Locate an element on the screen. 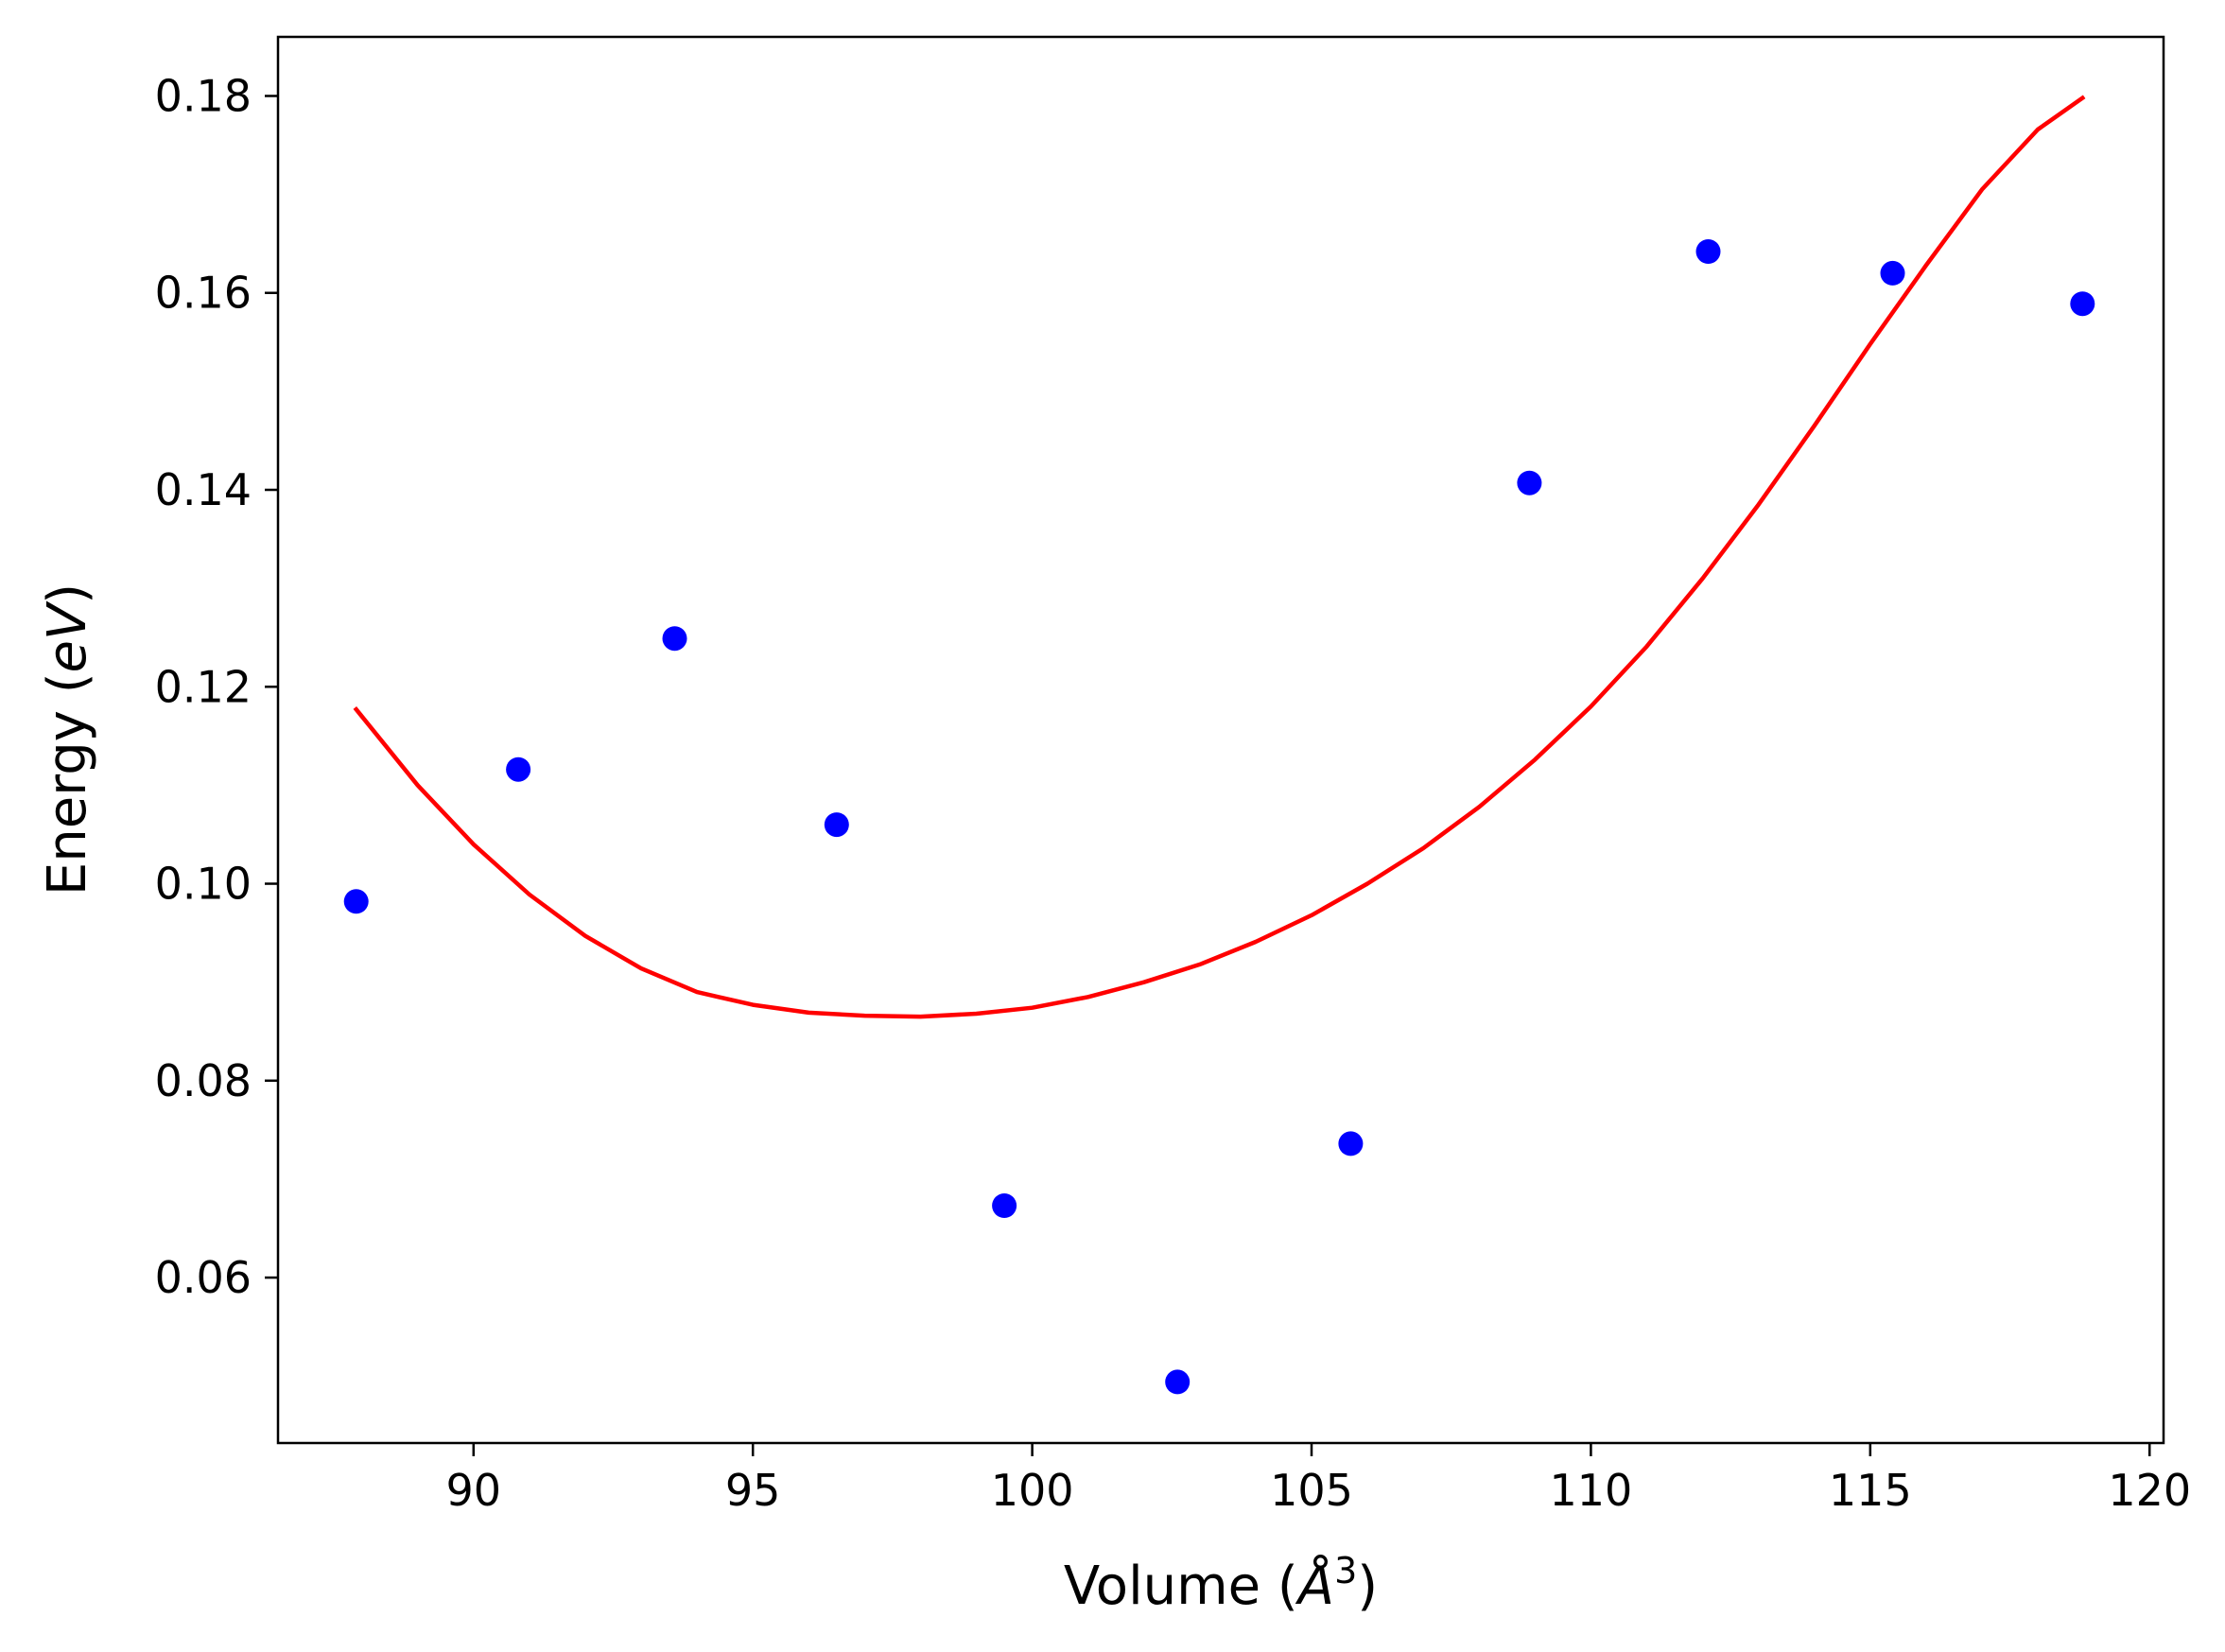 This screenshot has width=2225, height=1652. x-tick-label: 115 is located at coordinates (1870, 1491).